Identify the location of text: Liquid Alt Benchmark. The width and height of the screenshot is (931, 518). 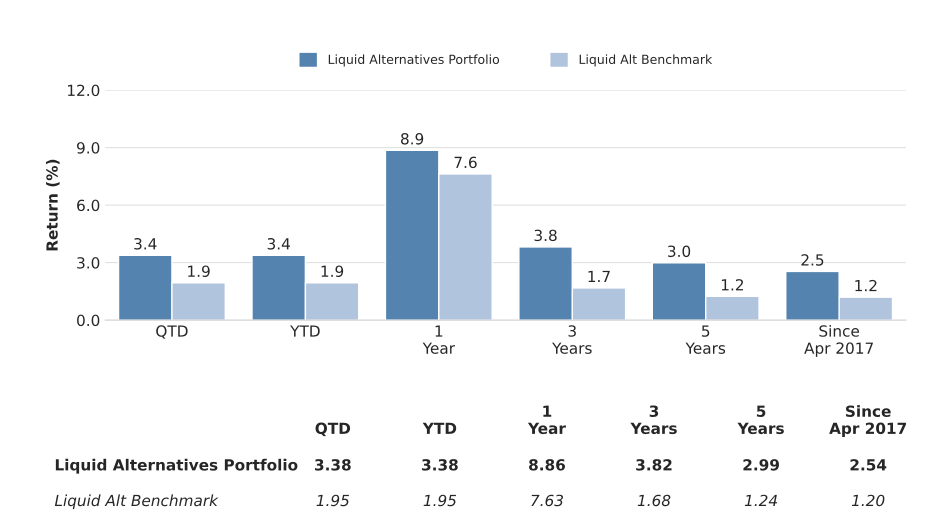
(136, 502).